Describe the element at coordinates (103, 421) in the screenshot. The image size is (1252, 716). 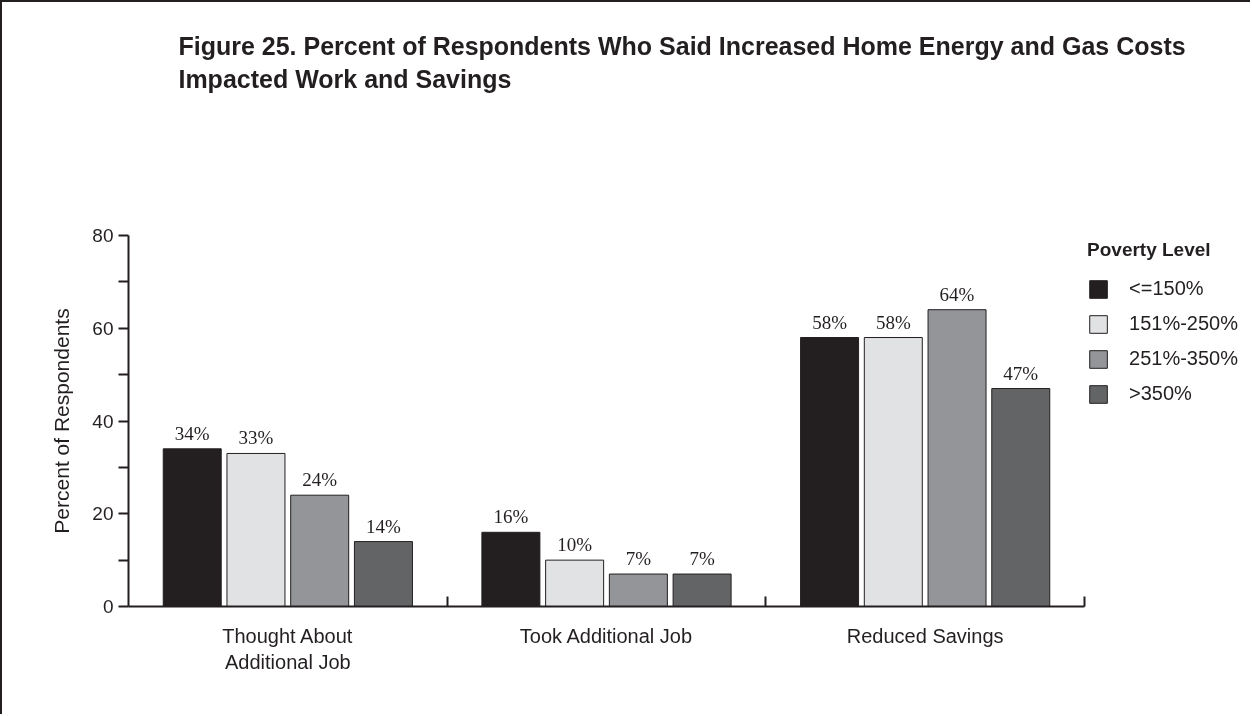
I see `y-tick-label: 40` at that location.